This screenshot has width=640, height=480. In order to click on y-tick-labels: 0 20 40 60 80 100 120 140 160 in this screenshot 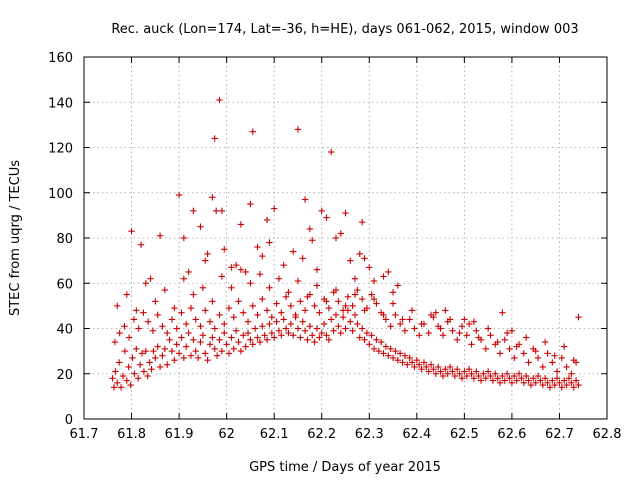, I will do `click(60, 239)`.